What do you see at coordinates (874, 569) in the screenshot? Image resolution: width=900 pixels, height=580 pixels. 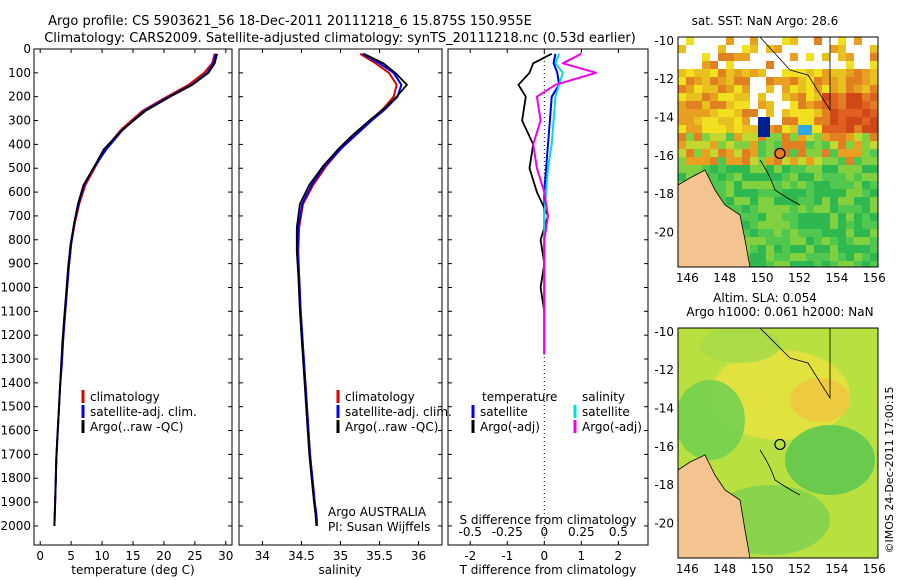 I see `map-x-tick-label: 156` at bounding box center [874, 569].